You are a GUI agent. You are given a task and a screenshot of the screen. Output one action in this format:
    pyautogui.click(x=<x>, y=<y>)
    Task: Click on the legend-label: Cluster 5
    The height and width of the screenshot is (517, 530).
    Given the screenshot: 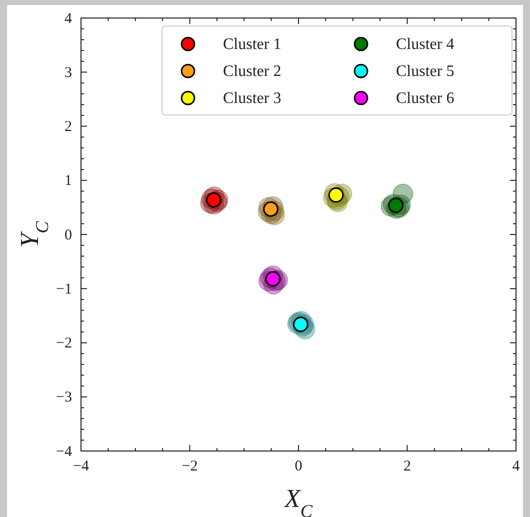 What is the action you would take?
    pyautogui.click(x=425, y=71)
    